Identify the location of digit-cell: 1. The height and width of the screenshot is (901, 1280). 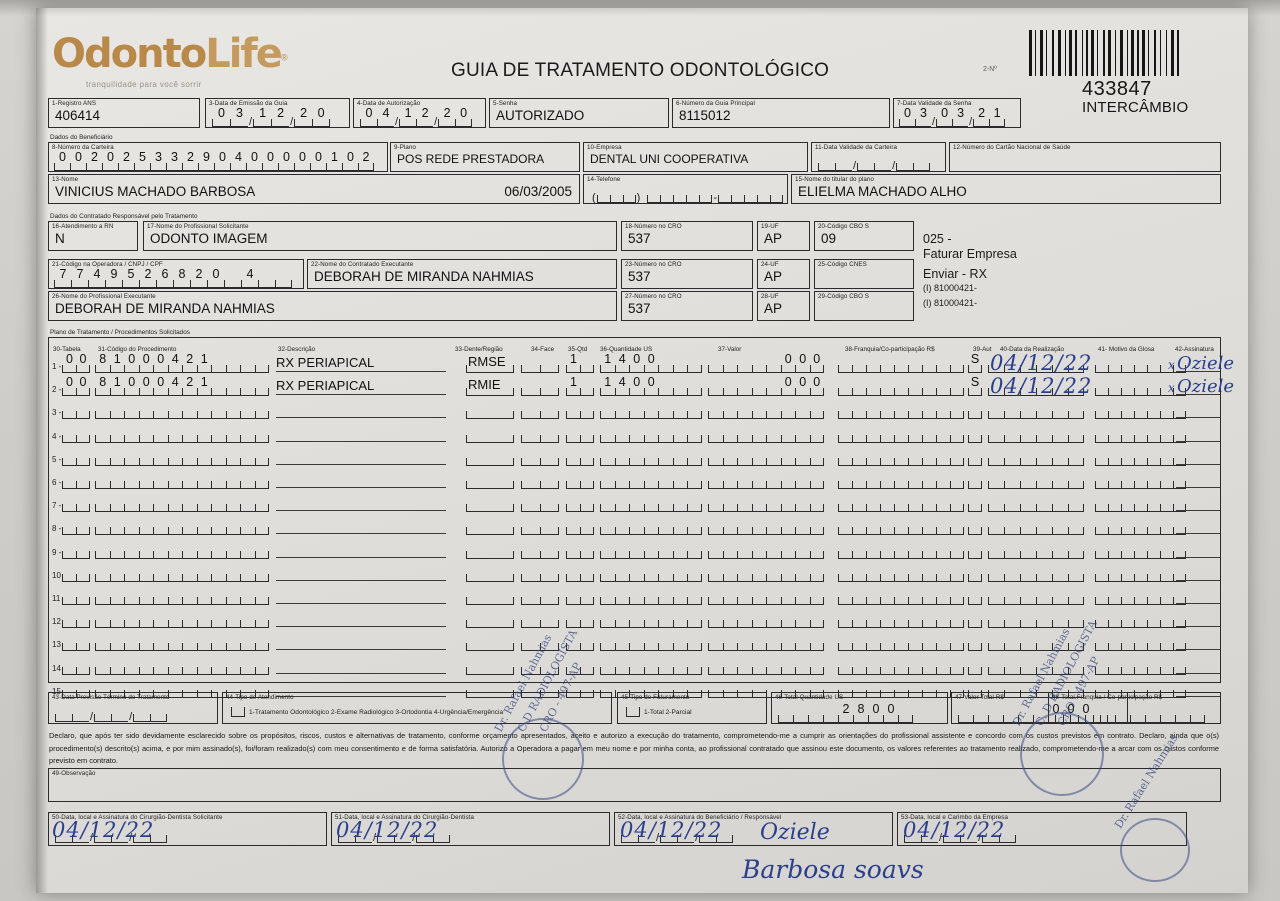
(203, 363).